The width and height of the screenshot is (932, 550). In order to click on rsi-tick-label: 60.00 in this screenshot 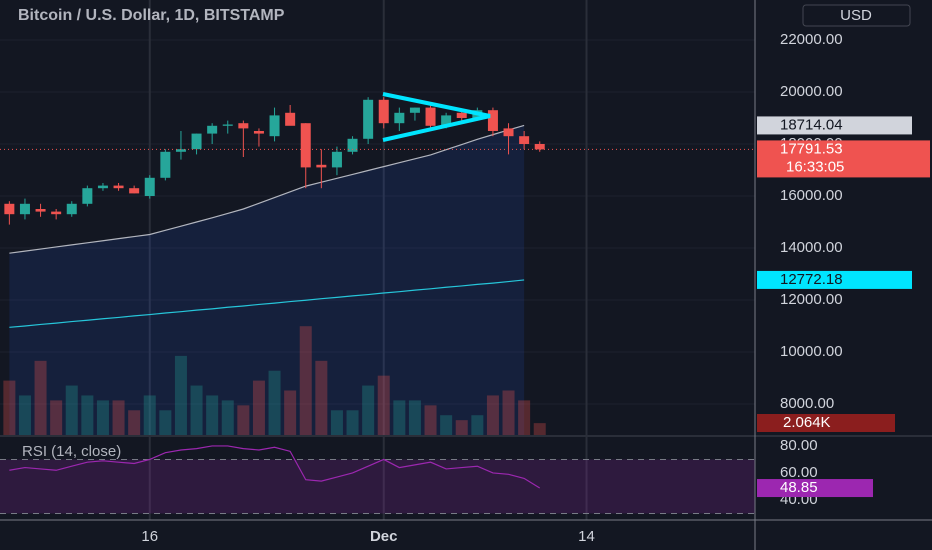, I will do `click(799, 472)`.